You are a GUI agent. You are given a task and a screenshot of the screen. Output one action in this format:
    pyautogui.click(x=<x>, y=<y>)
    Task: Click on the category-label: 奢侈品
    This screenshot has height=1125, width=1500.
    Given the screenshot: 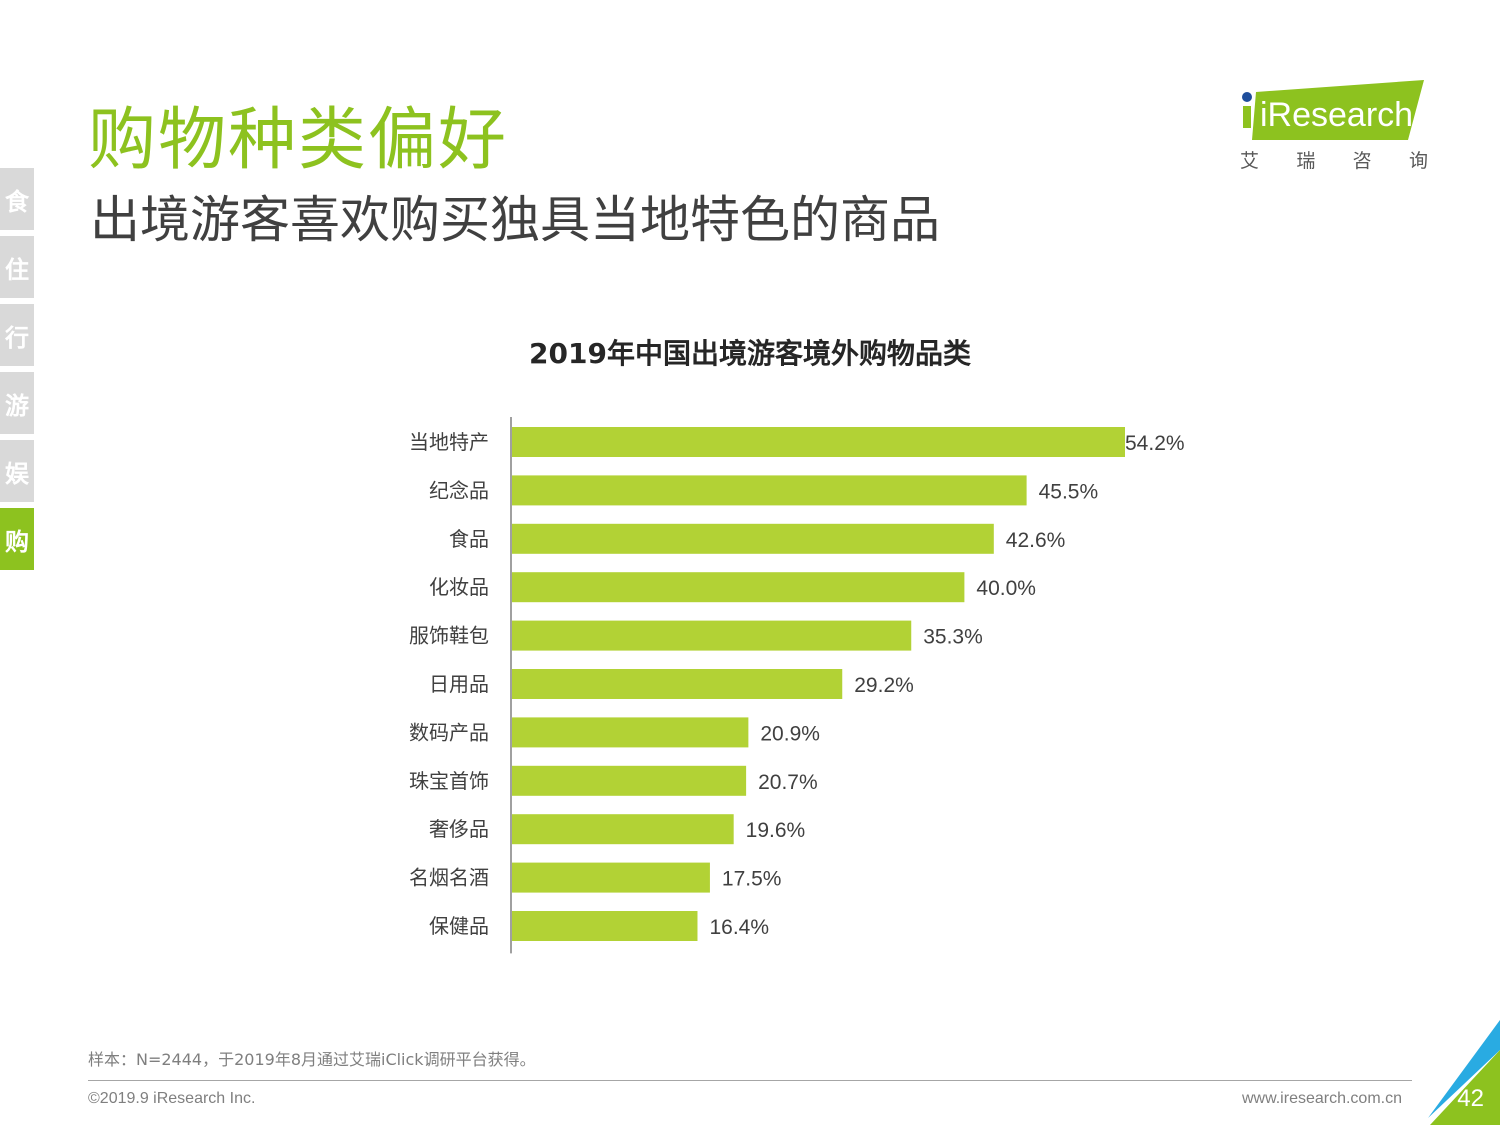 What is the action you would take?
    pyautogui.click(x=459, y=829)
    